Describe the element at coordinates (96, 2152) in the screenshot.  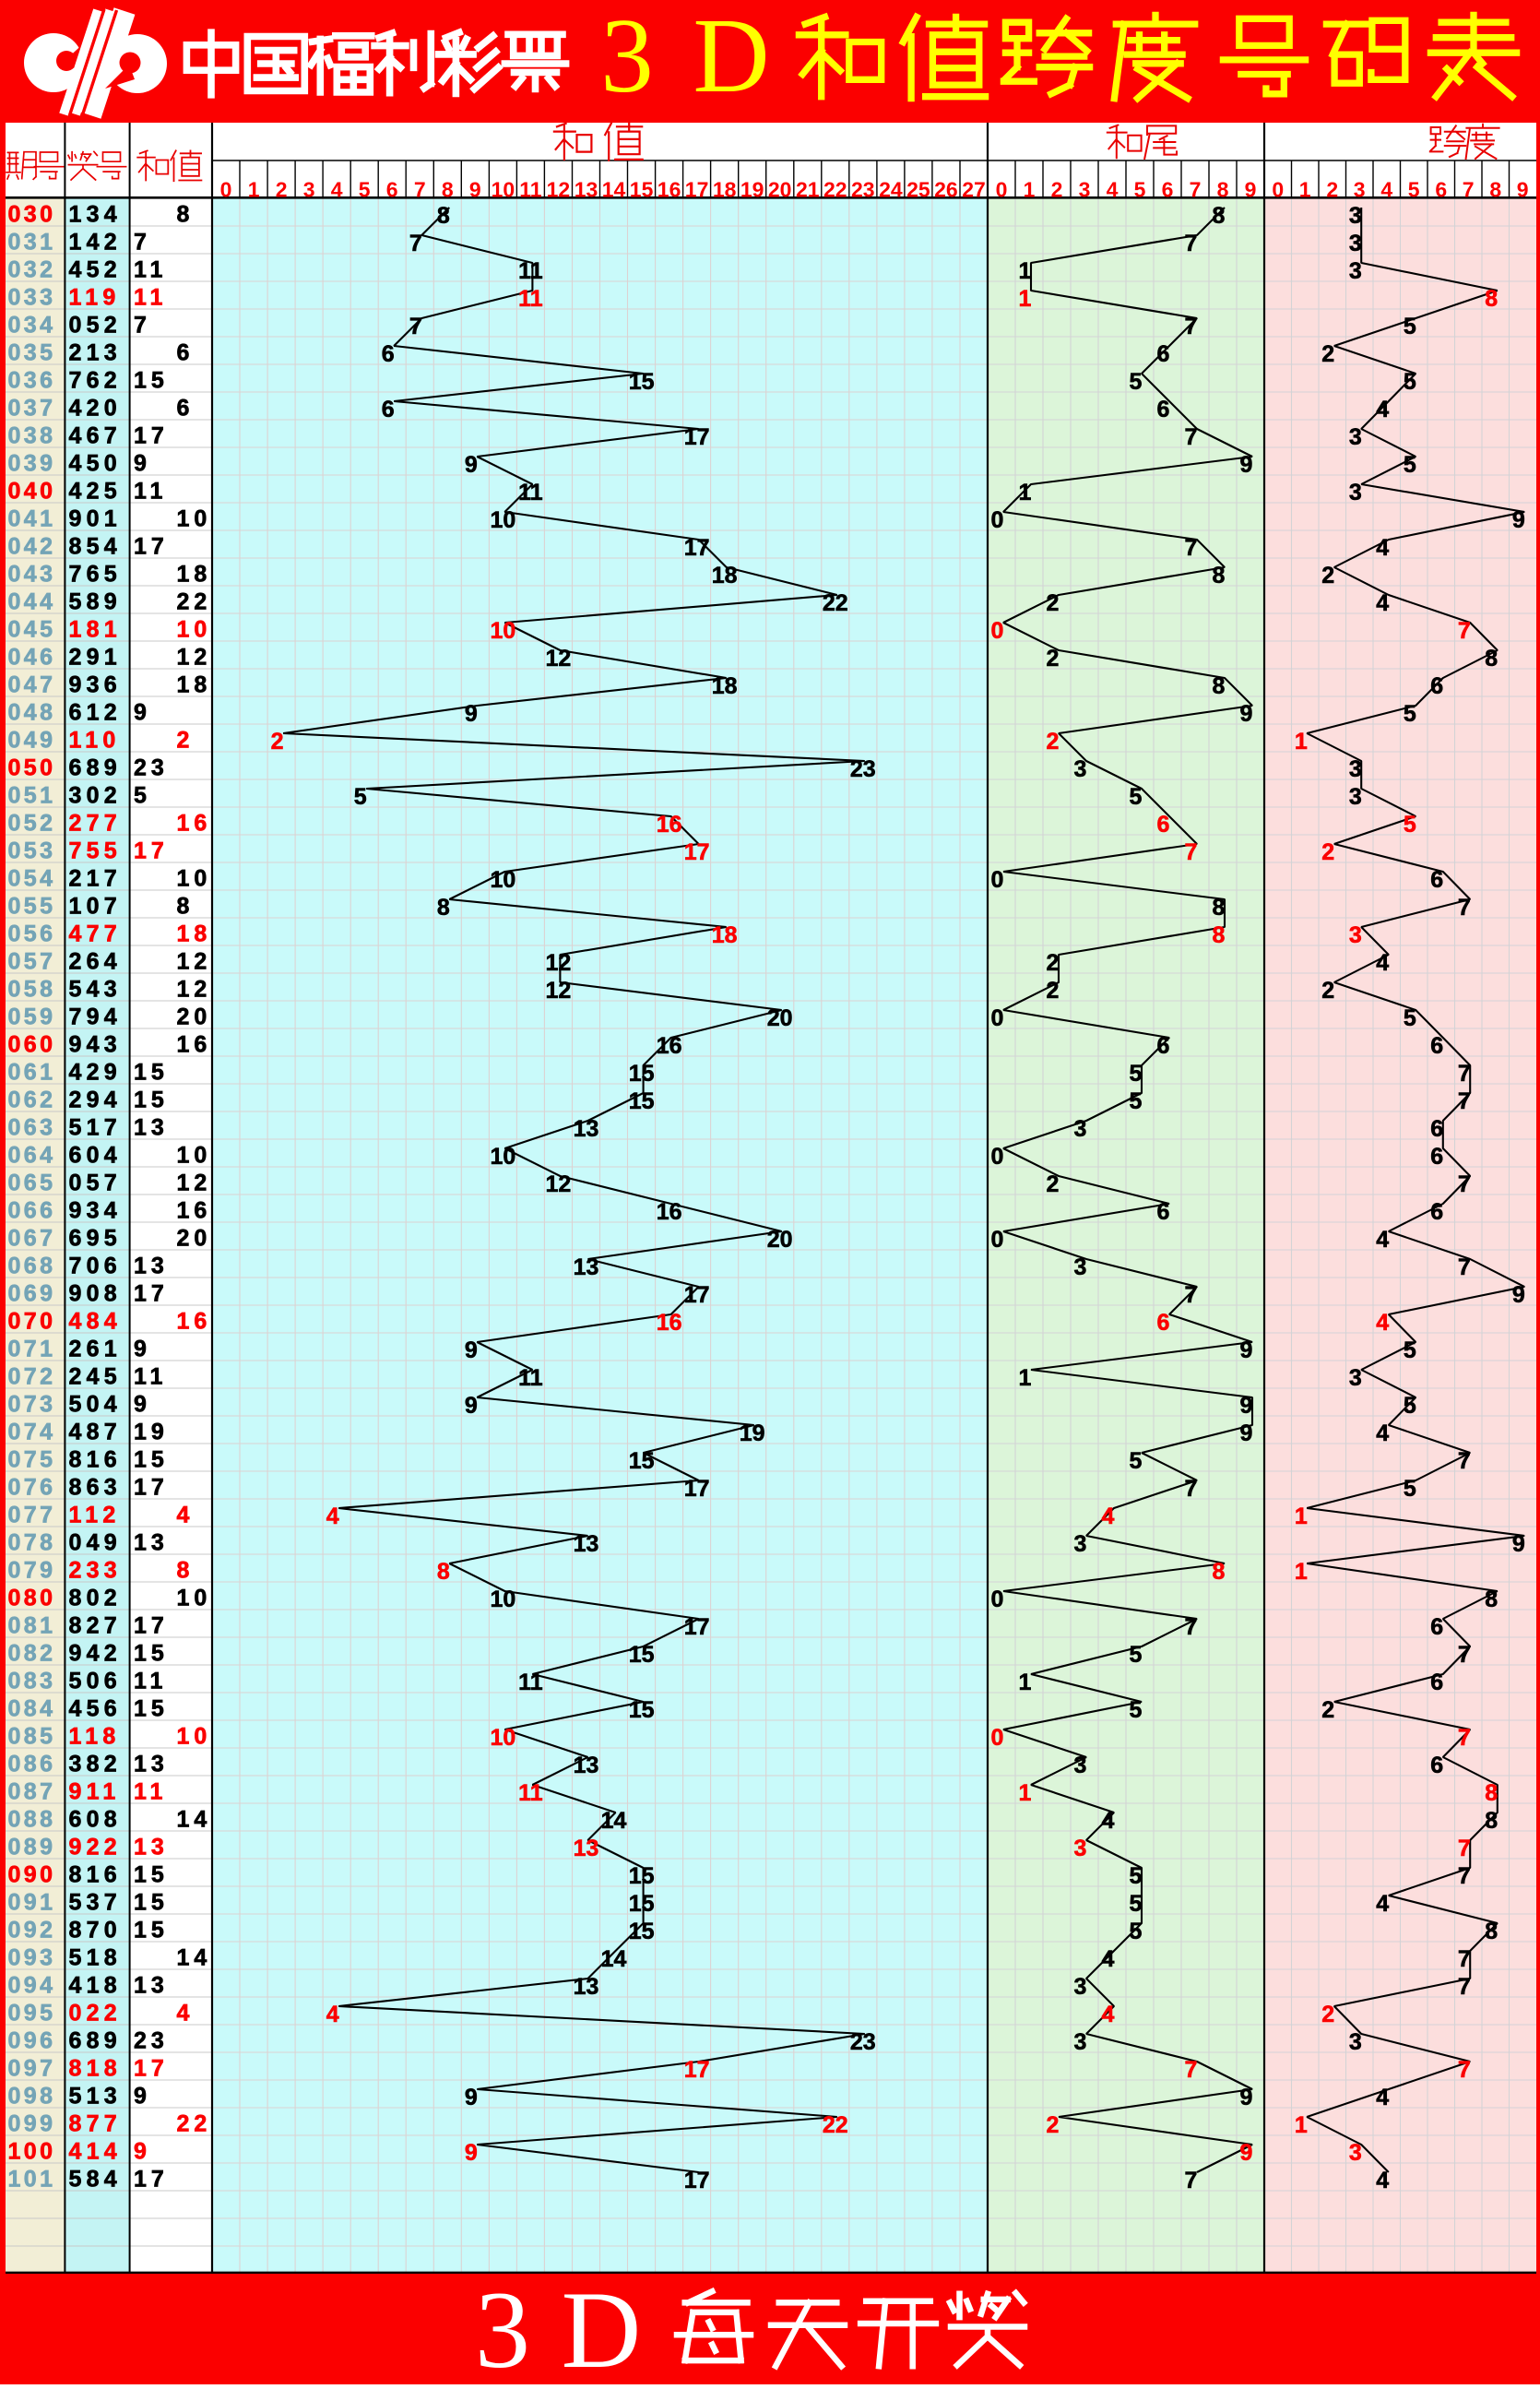
I see `svg-text: 414` at that location.